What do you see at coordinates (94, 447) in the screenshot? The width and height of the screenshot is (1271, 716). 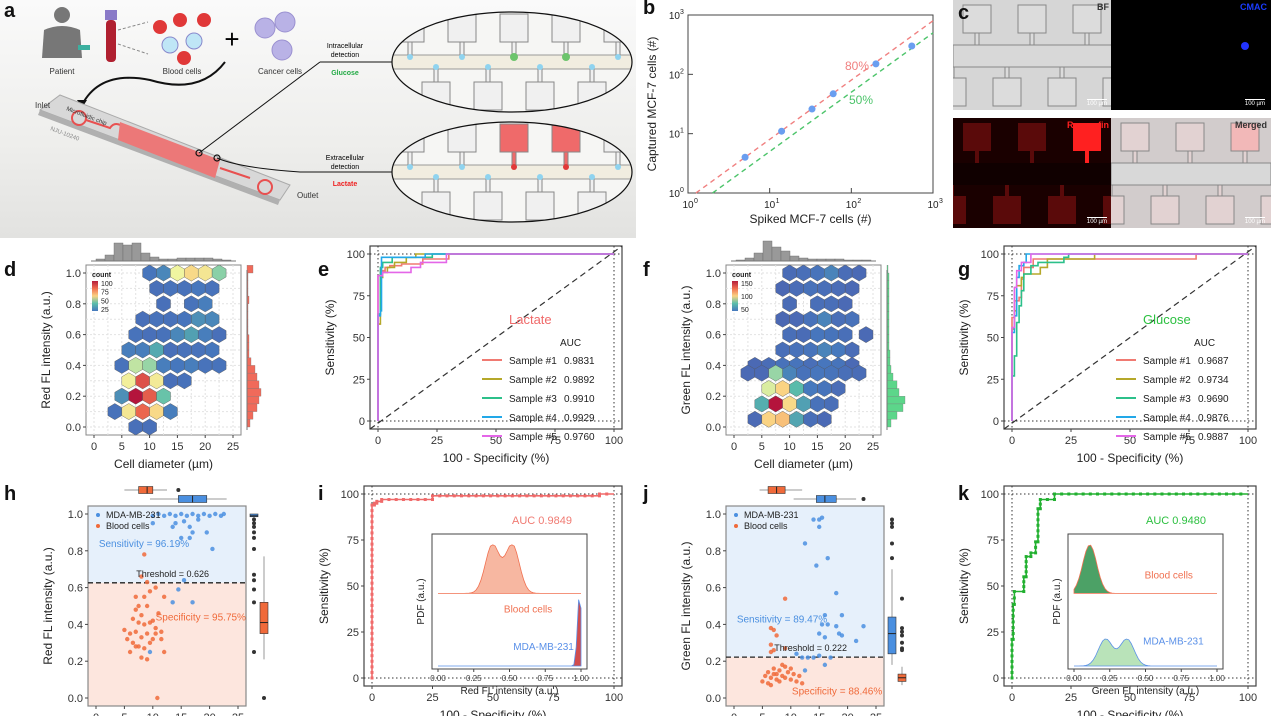 I see `x-tick-label: 0` at bounding box center [94, 447].